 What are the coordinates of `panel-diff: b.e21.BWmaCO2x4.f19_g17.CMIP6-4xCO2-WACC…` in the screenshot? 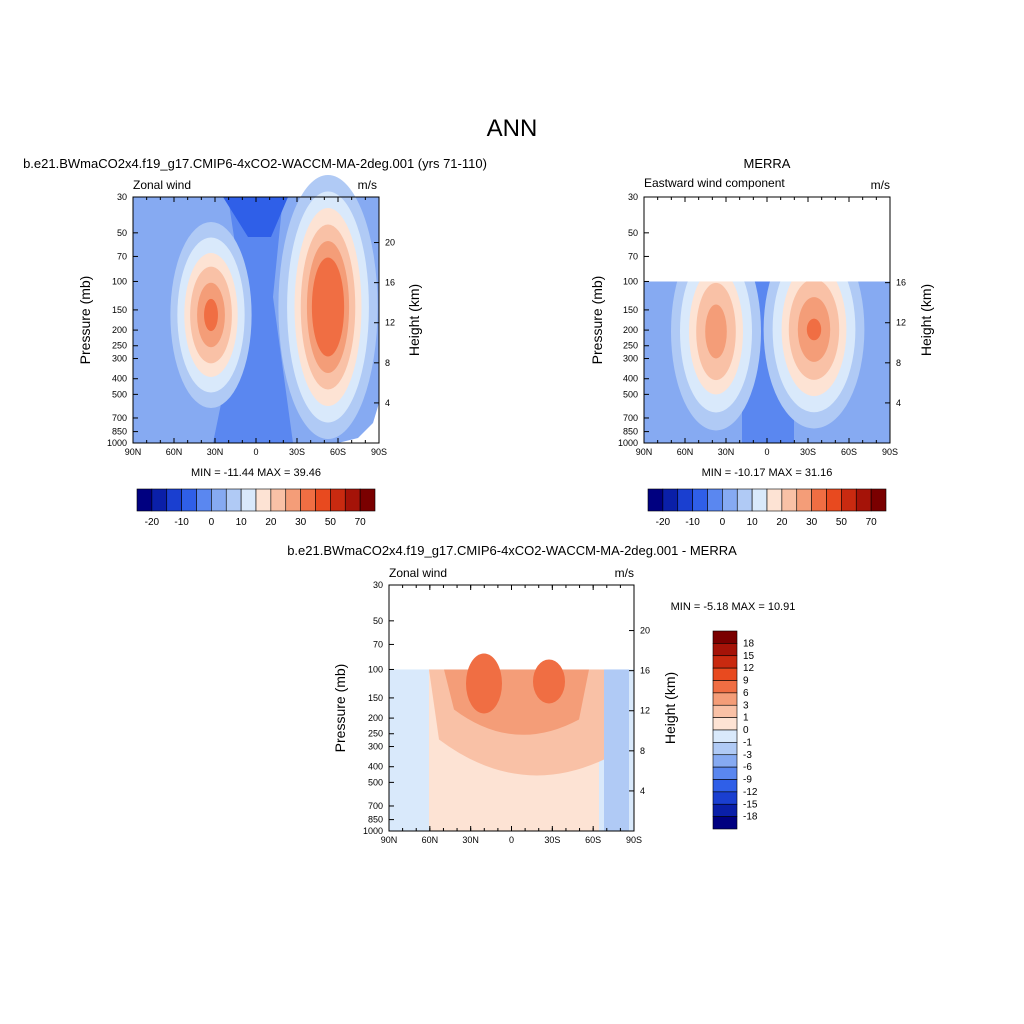 It's located at (541, 694).